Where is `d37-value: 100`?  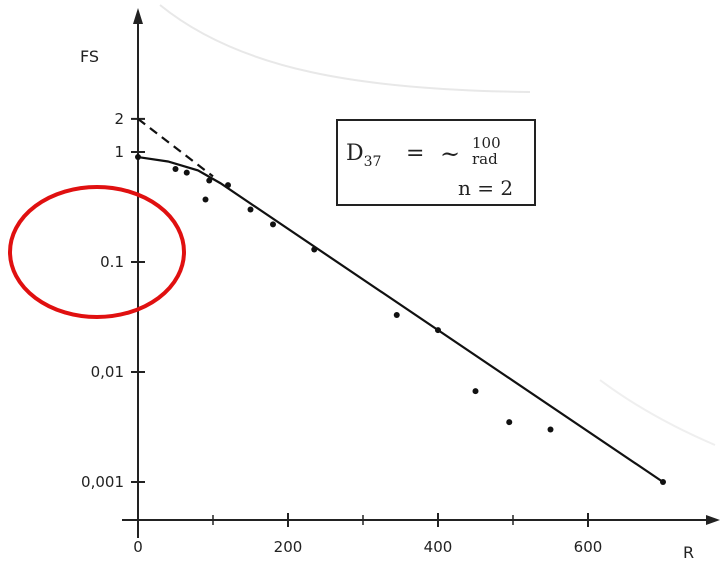 d37-value: 100 is located at coordinates (486, 143).